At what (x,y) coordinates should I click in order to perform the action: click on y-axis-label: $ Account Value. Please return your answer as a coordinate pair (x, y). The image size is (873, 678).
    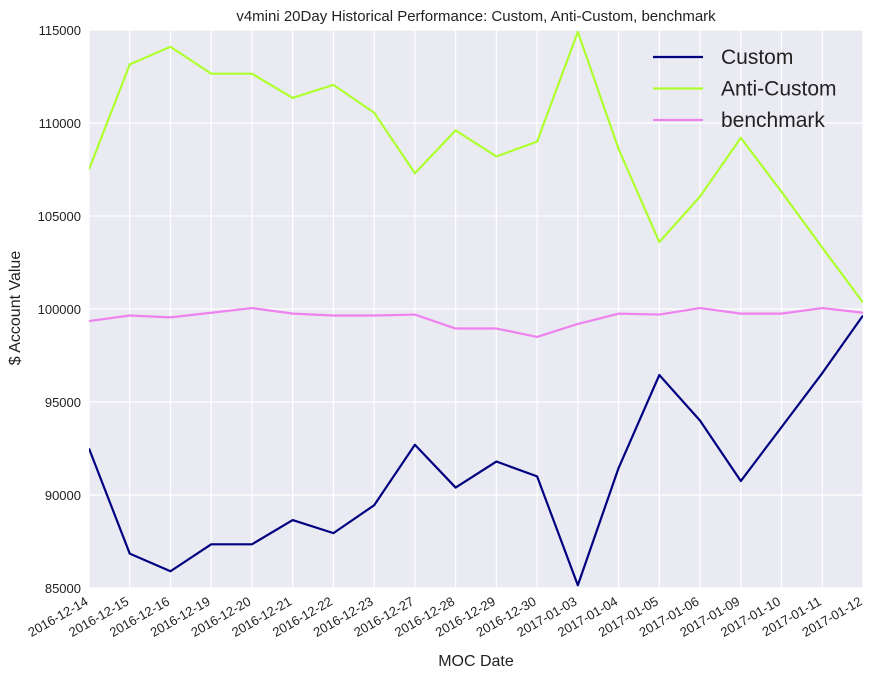
    Looking at the image, I should click on (15, 308).